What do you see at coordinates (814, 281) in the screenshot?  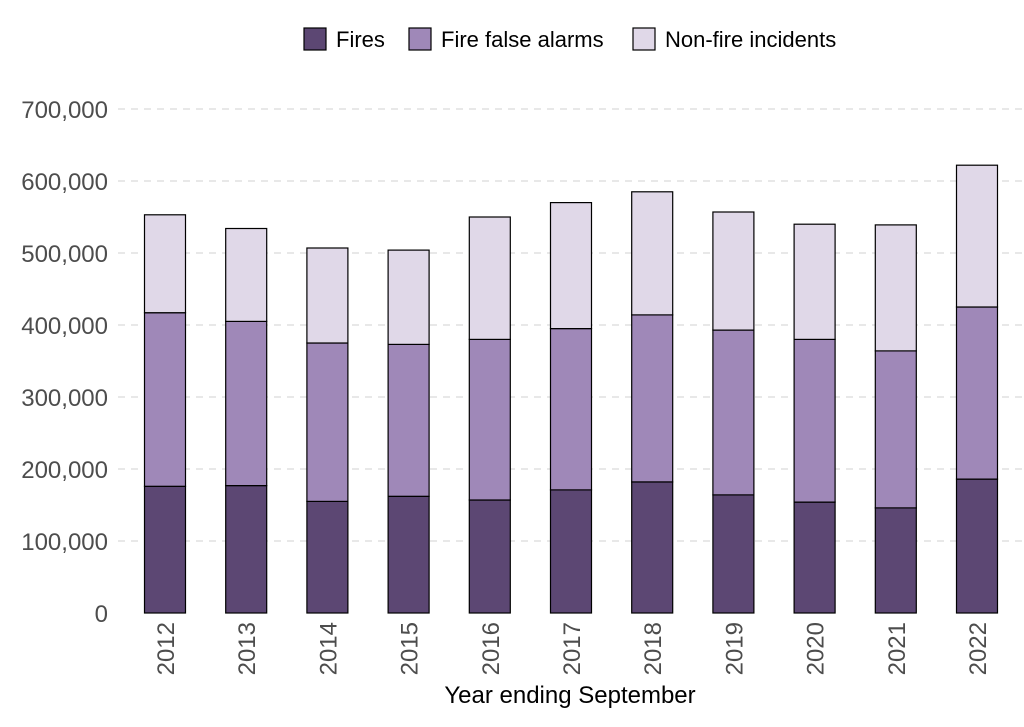 I see `bar-non-fire-incidents-2020` at bounding box center [814, 281].